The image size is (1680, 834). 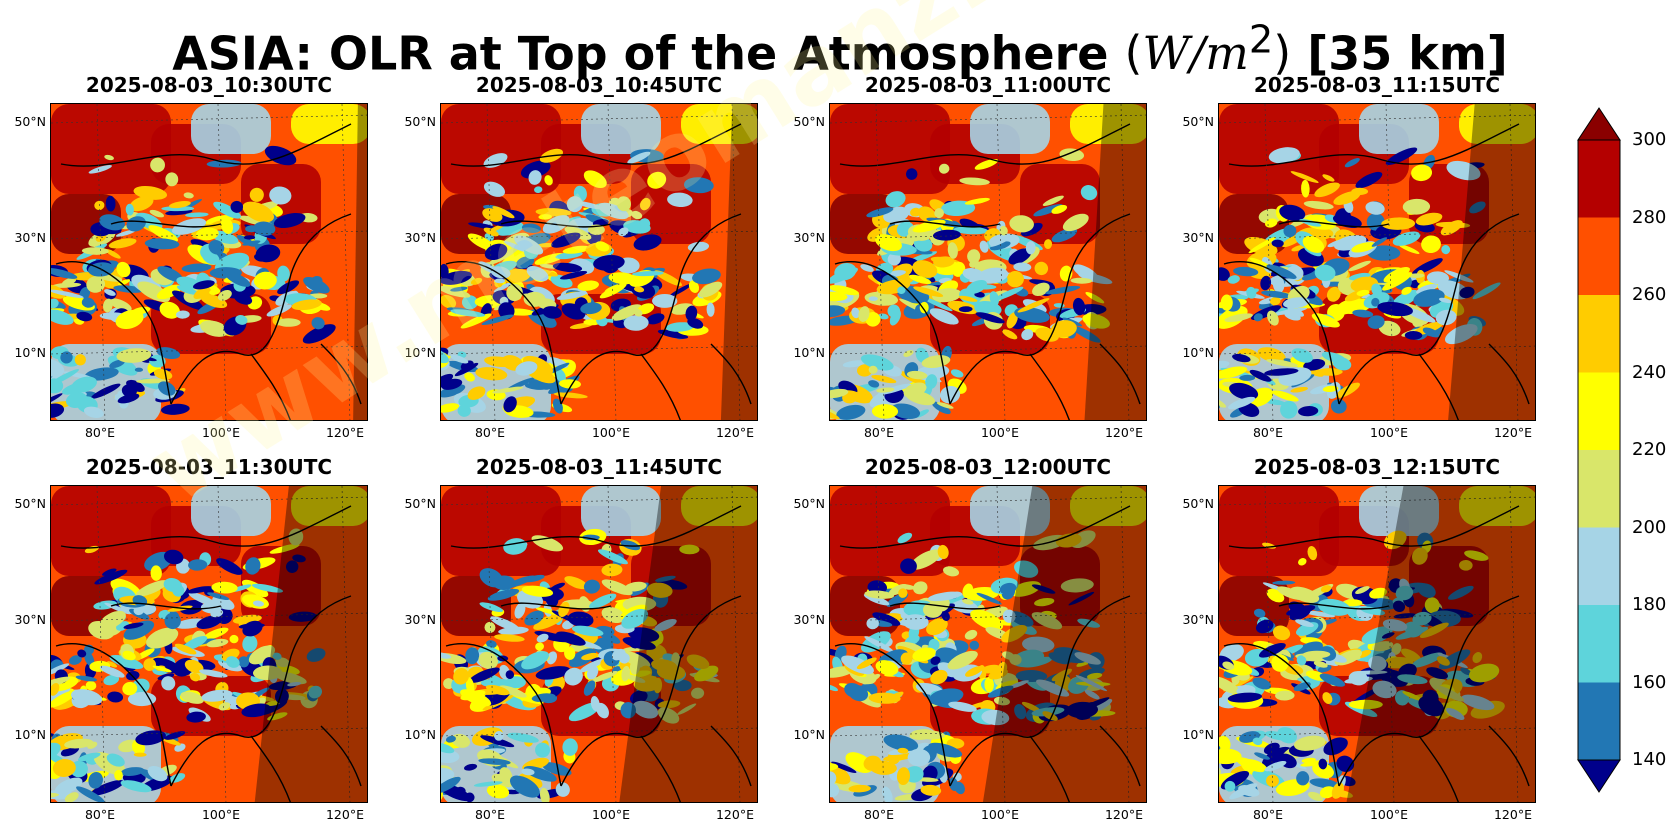 What do you see at coordinates (988, 85) in the screenshot?
I see `panel-title: 2025-08-03_11:00UTC` at bounding box center [988, 85].